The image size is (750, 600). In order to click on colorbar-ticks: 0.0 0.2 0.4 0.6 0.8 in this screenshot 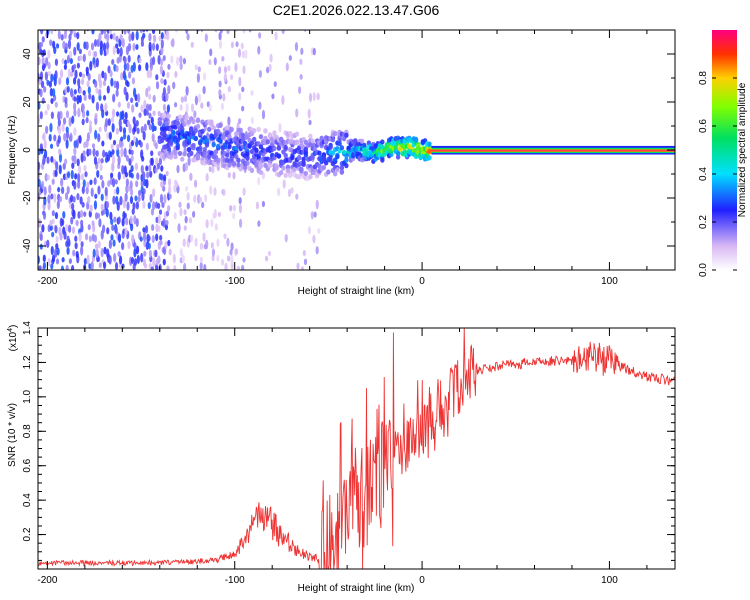, I will do `click(717, 174)`.